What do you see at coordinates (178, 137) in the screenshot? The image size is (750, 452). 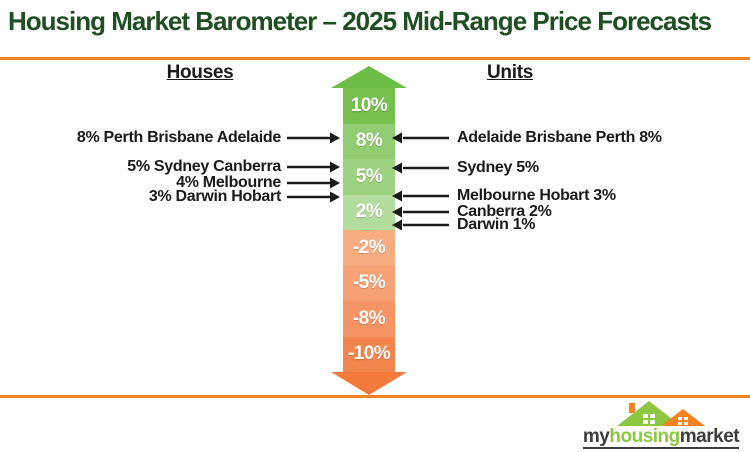 I see `houses-forecast-label: 8% Perth Brisbane Adelaide` at bounding box center [178, 137].